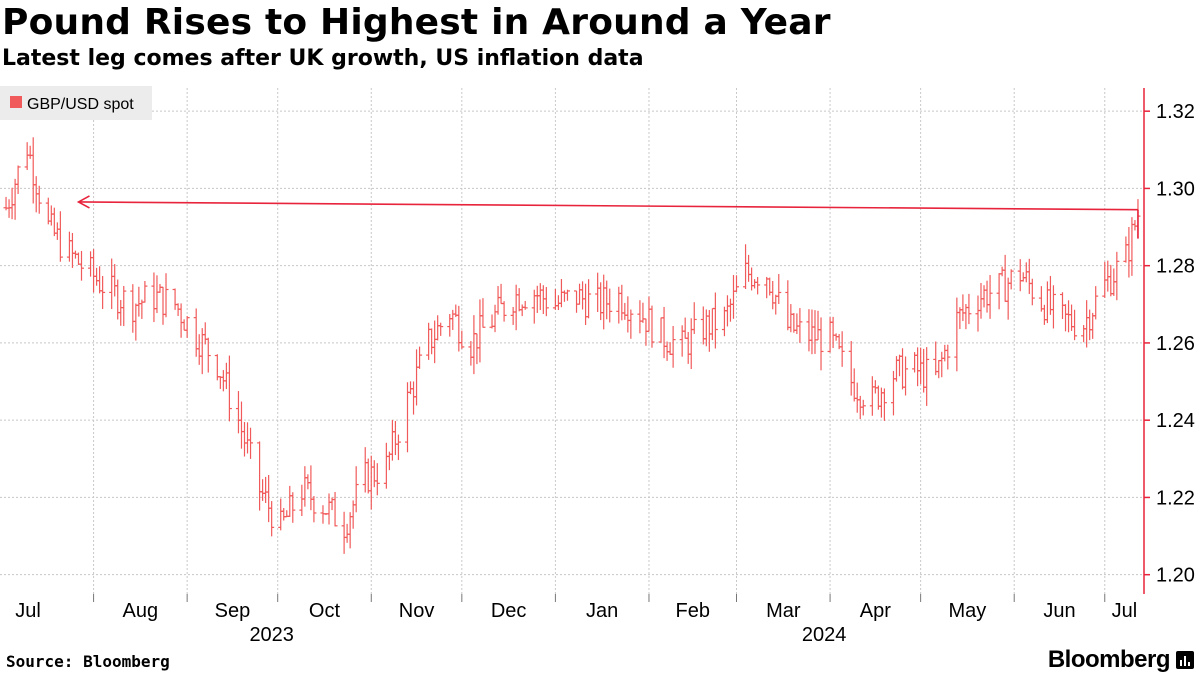 The height and width of the screenshot is (675, 1200). I want to click on annotation-line, so click(608, 206).